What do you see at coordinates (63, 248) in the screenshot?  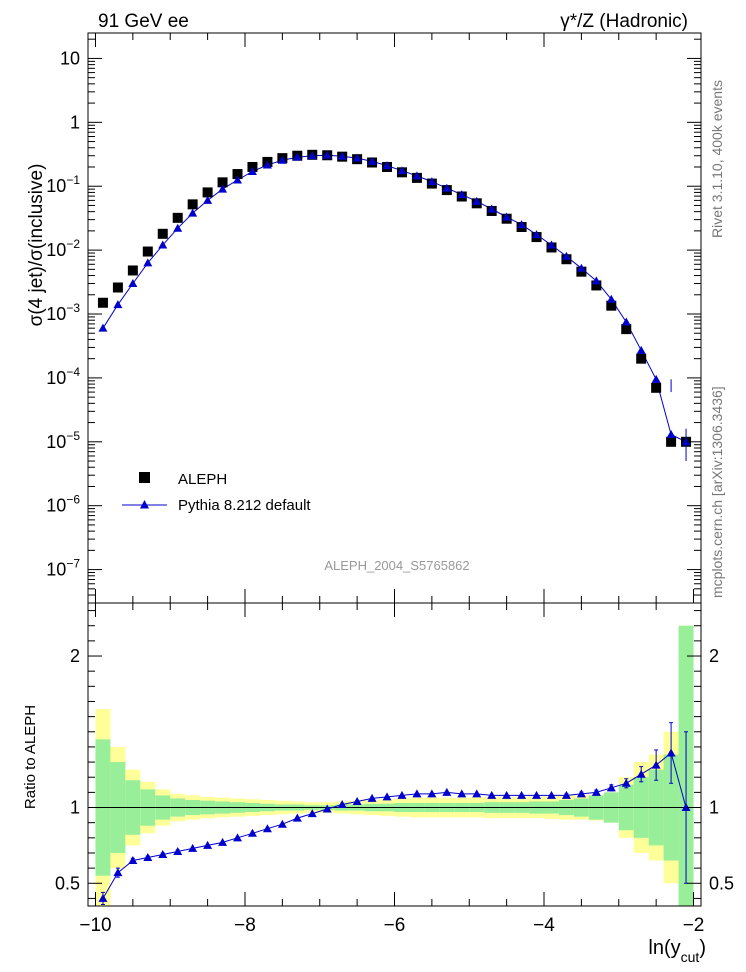 I see `y-tick-label: 10⁻²` at bounding box center [63, 248].